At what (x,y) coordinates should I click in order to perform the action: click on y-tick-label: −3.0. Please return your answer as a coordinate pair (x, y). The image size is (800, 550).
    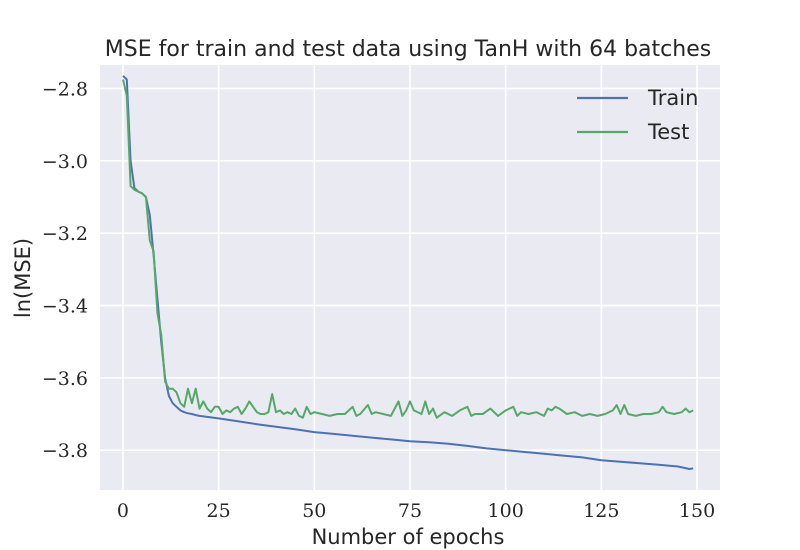
    Looking at the image, I should click on (65, 162).